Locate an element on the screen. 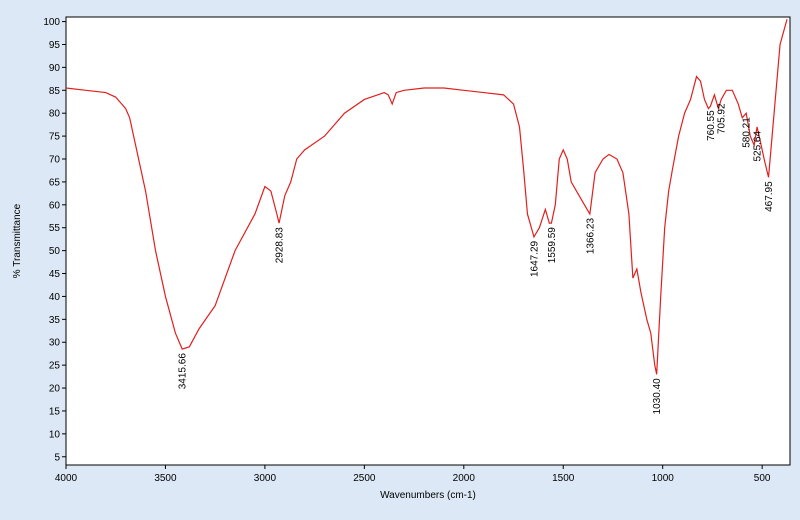  y-tick-label: 75 is located at coordinates (55, 137).